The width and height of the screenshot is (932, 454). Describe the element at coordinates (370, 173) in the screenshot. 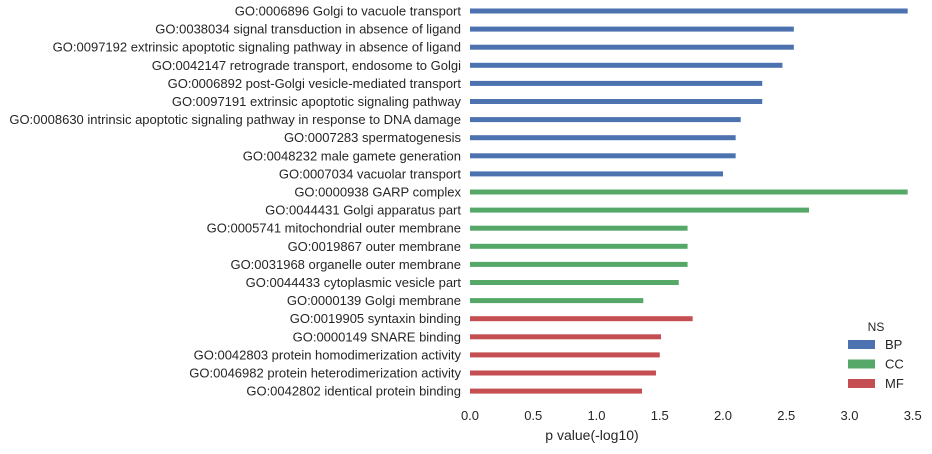

I see `category-label: GO:0007034 vacuolar transport` at that location.